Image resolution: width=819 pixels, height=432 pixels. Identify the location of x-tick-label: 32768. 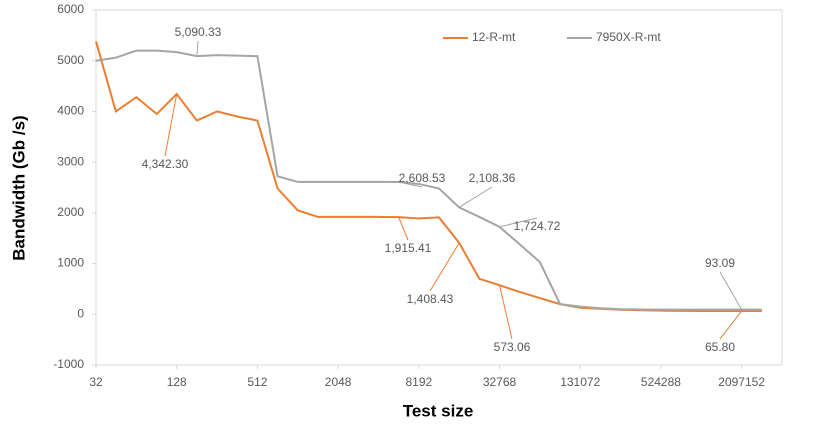
(500, 382).